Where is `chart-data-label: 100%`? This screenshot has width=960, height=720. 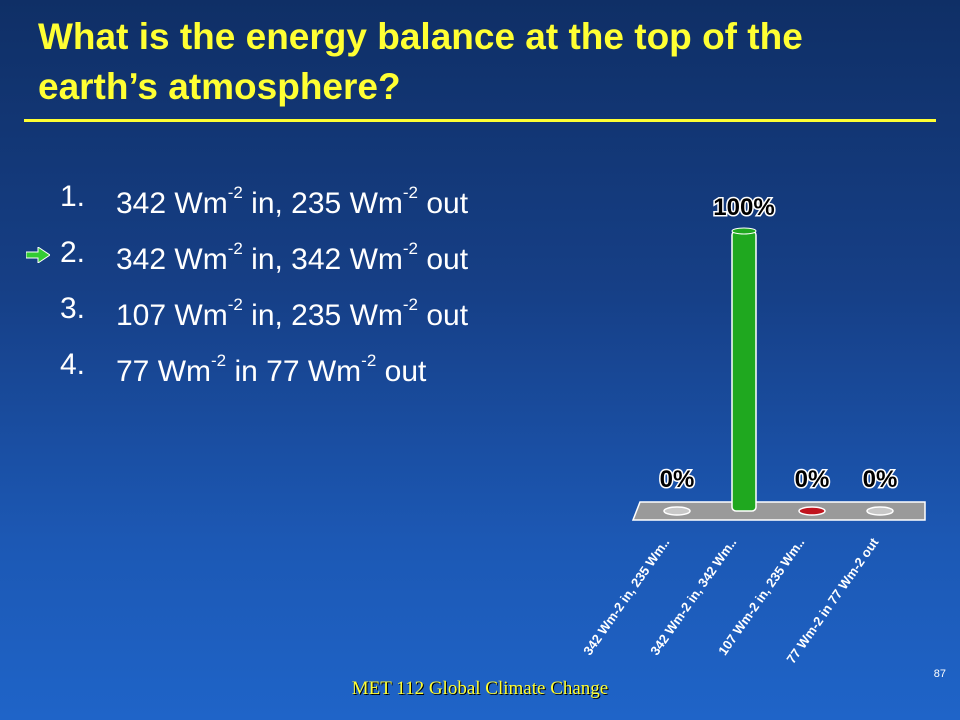 chart-data-label: 100% is located at coordinates (743, 207).